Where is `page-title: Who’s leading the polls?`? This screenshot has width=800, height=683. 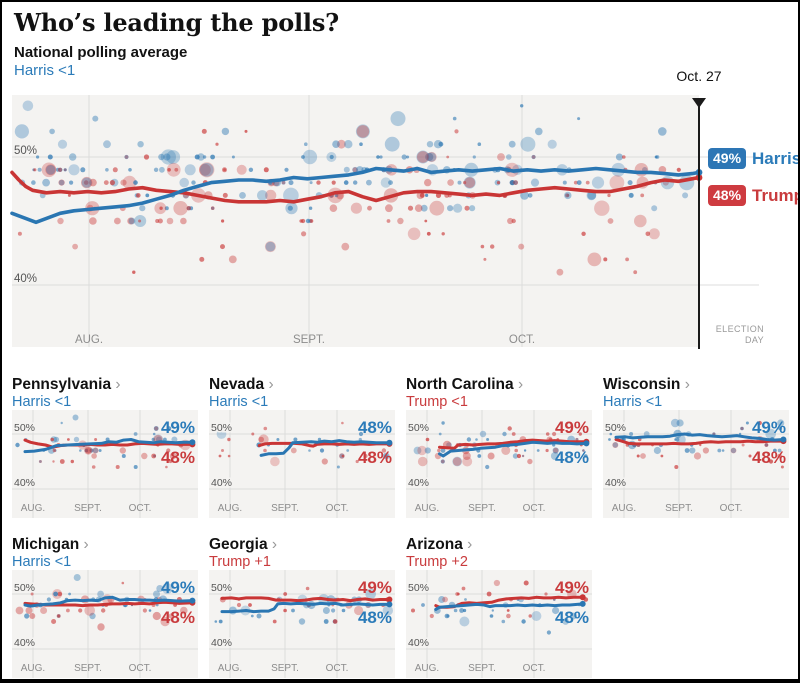
page-title: Who’s leading the polls? is located at coordinates (177, 22).